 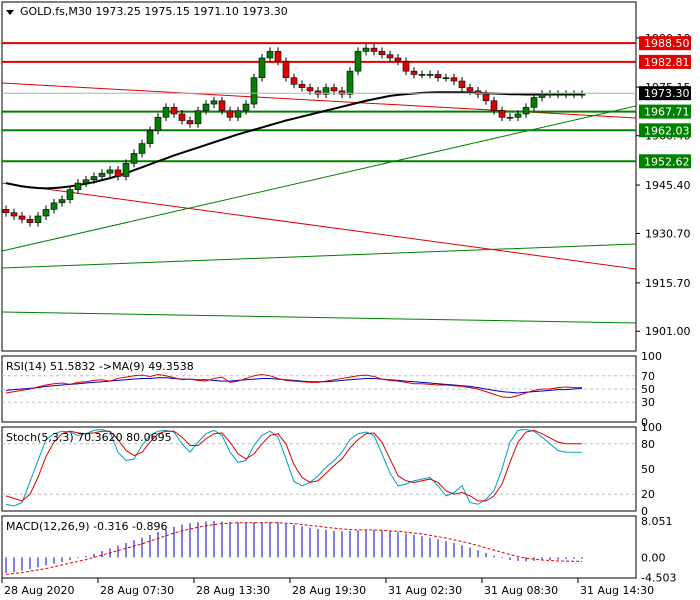 What do you see at coordinates (521, 590) in the screenshot?
I see `time-label: 31 Aug 08:30` at bounding box center [521, 590].